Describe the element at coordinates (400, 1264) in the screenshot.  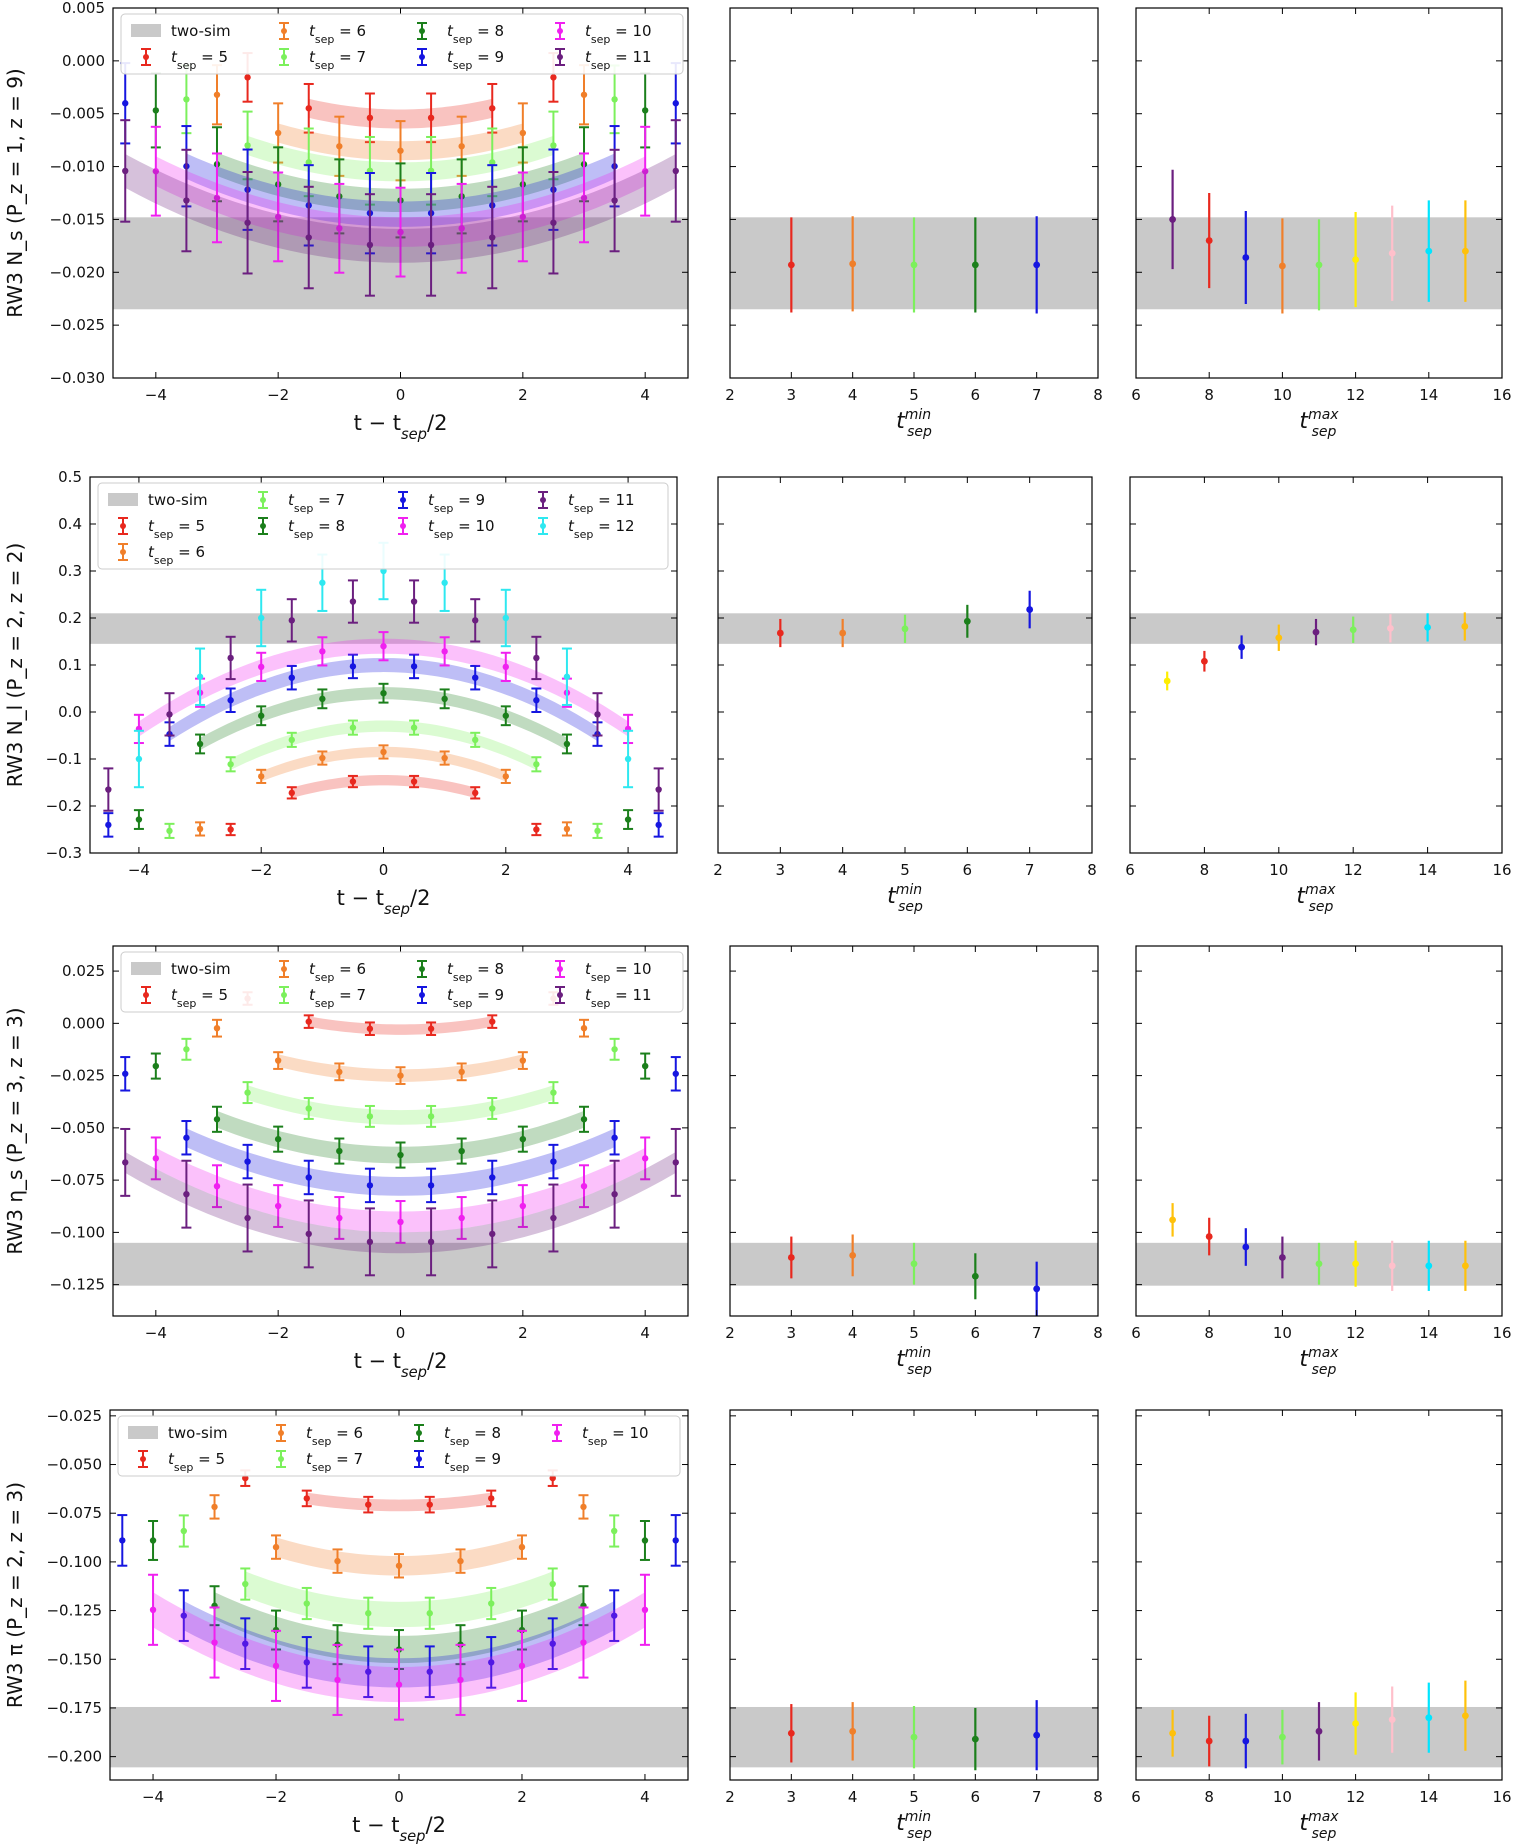
I see `two-sim-band` at that location.